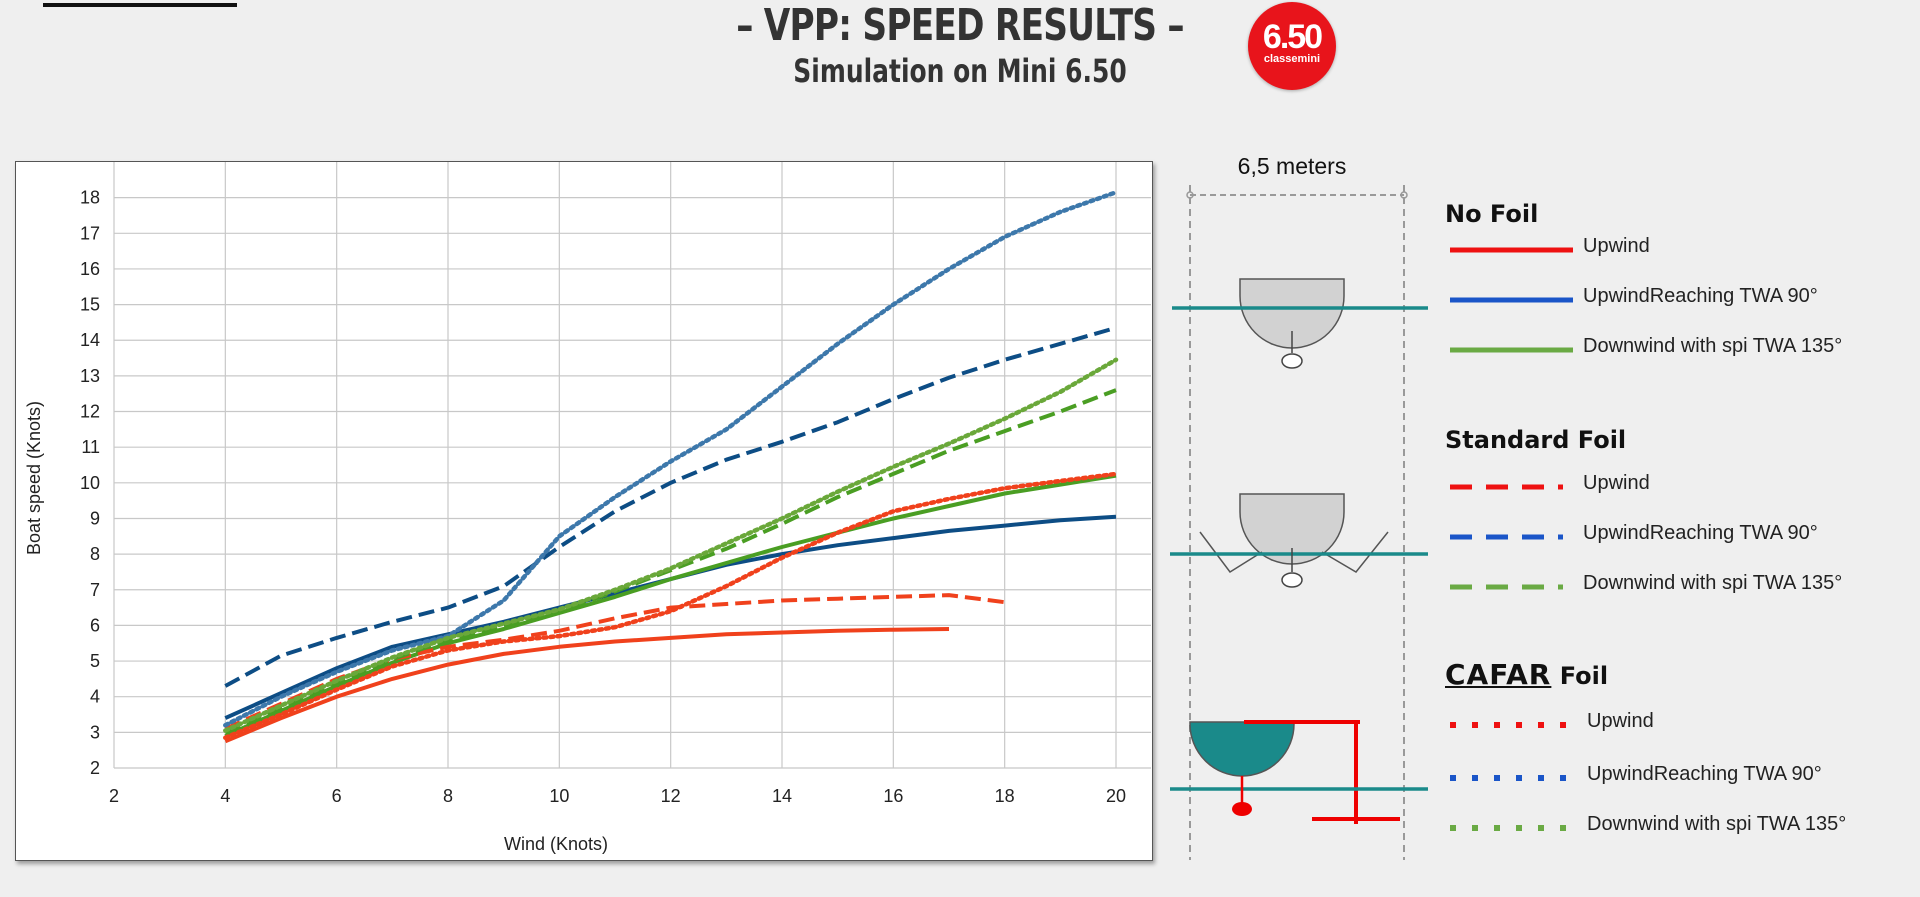 The width and height of the screenshot is (1920, 897). Describe the element at coordinates (893, 796) in the screenshot. I see `x-tick-label: 16` at that location.